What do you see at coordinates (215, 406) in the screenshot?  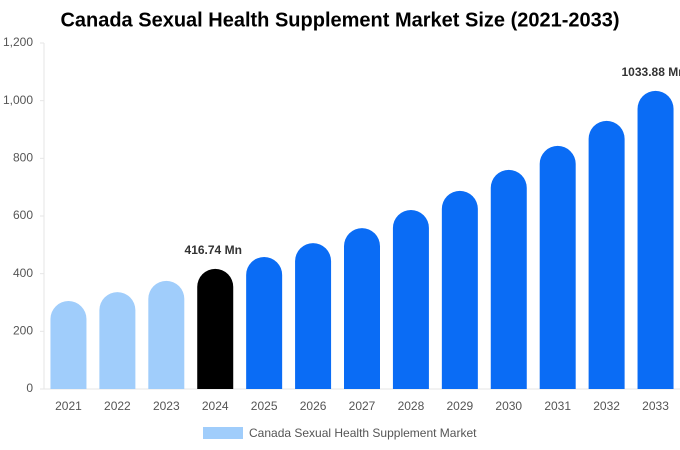 I see `x-tick-label: 2024` at bounding box center [215, 406].